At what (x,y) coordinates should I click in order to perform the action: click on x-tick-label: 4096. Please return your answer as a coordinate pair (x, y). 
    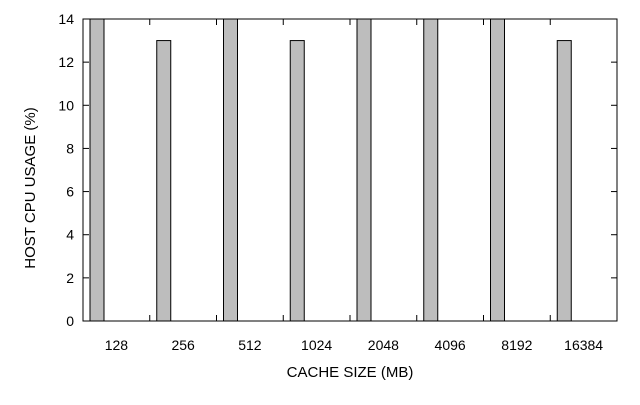
    Looking at the image, I should click on (450, 345).